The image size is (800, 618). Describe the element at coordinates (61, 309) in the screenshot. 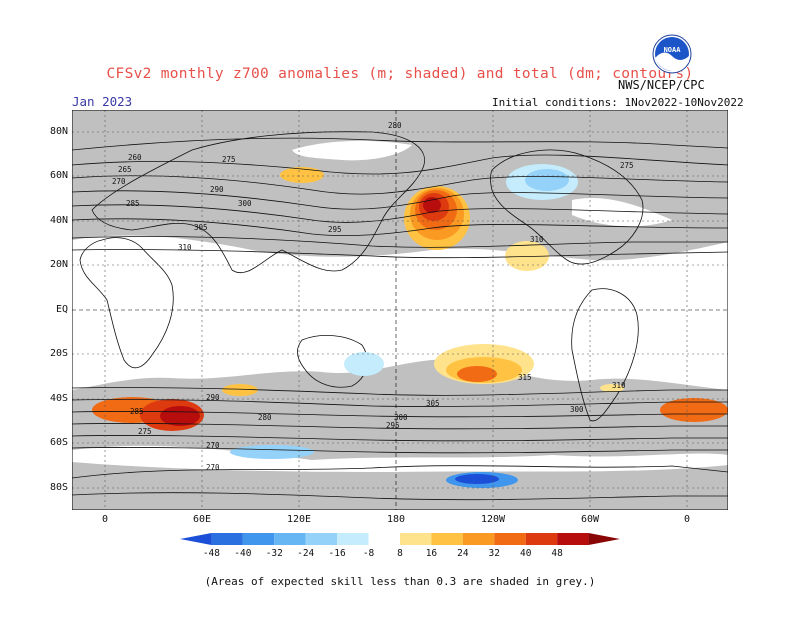

I see `lat-label: EQ` at that location.